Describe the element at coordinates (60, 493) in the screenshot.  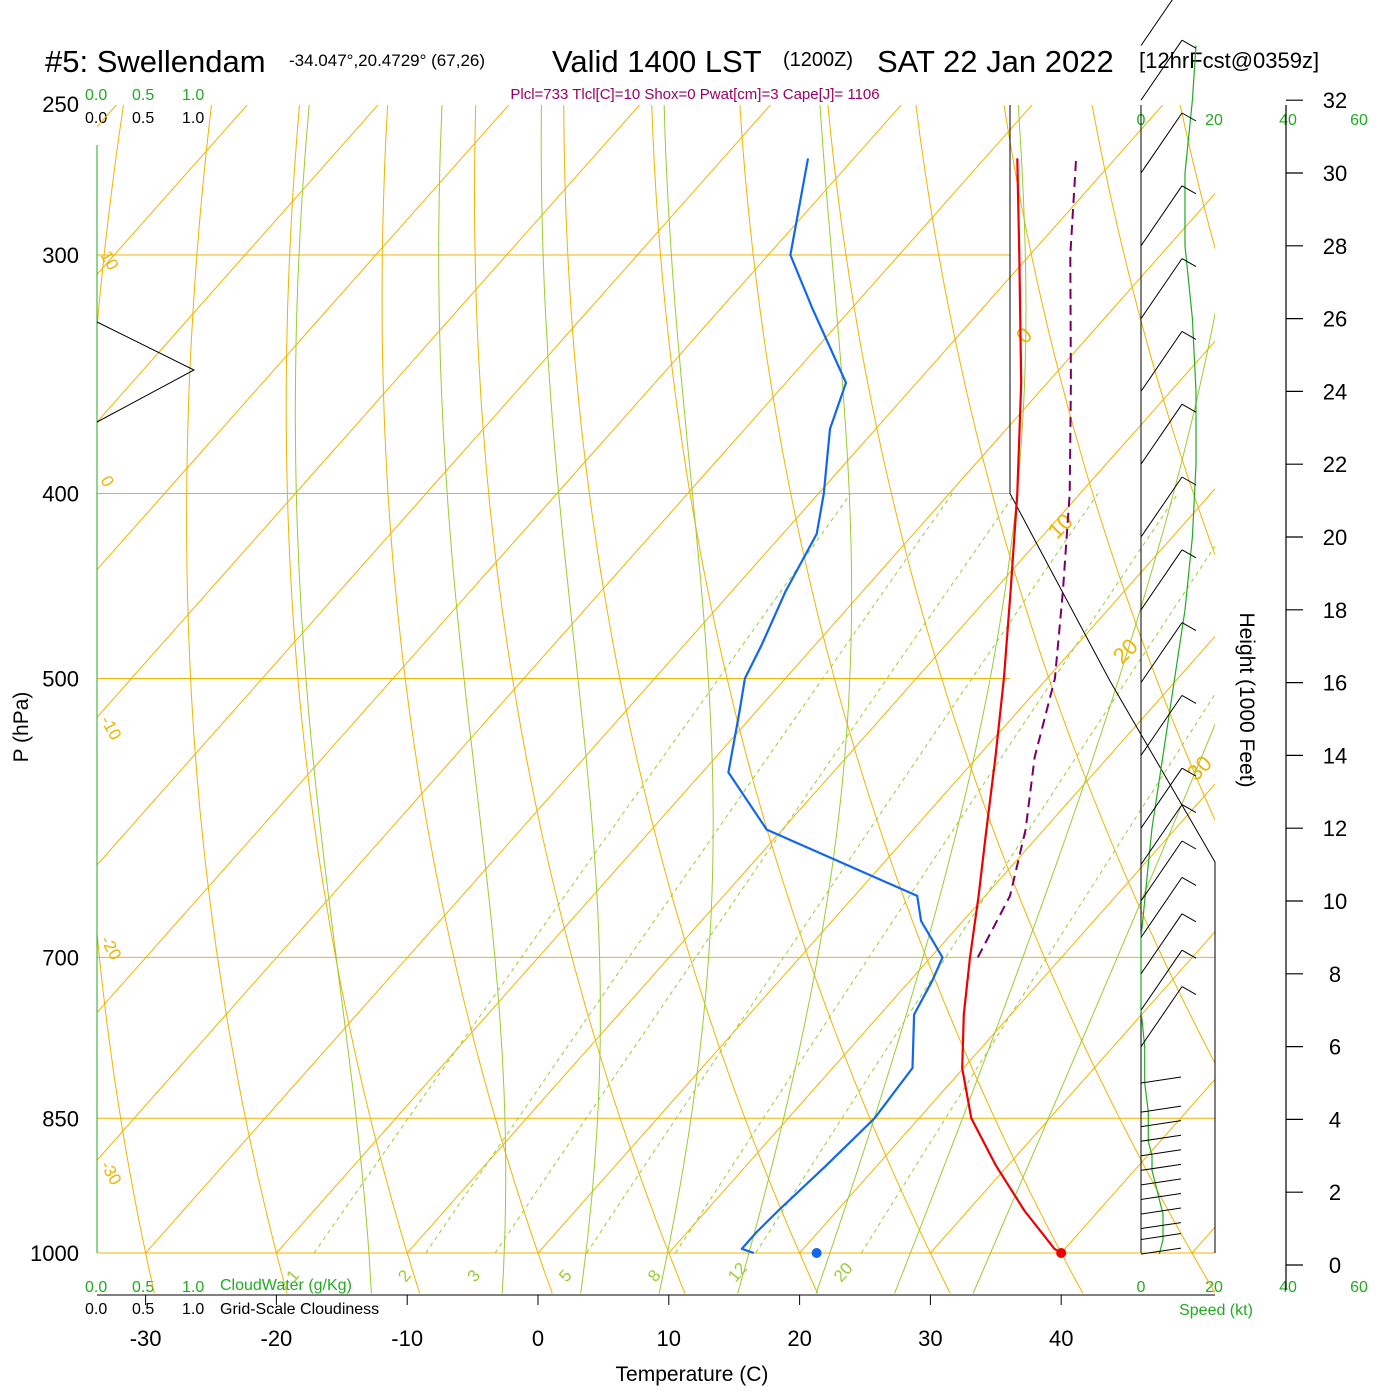
I see `y-tick-label-400: 400` at that location.